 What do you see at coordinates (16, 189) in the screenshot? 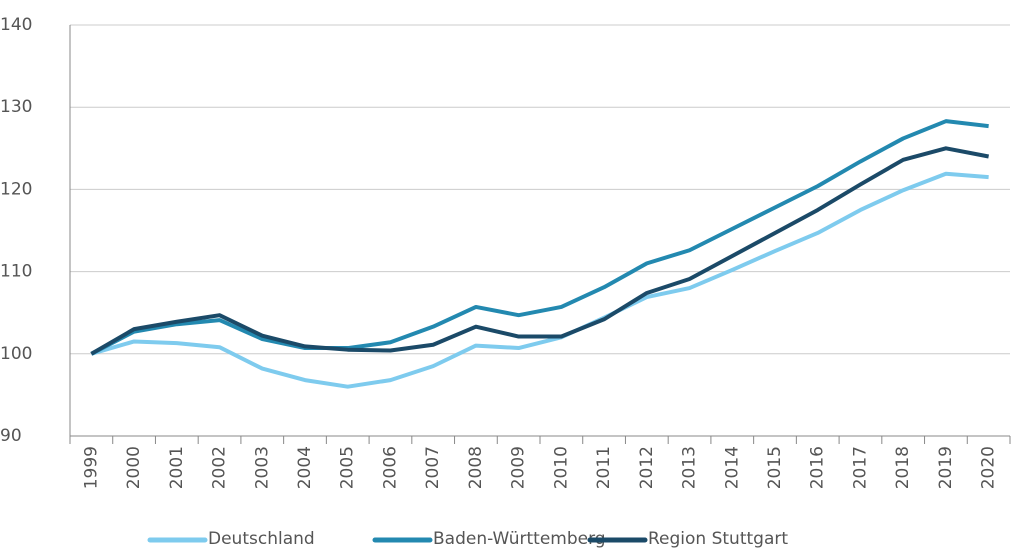
I see `y-tick-label: 120` at bounding box center [16, 189].